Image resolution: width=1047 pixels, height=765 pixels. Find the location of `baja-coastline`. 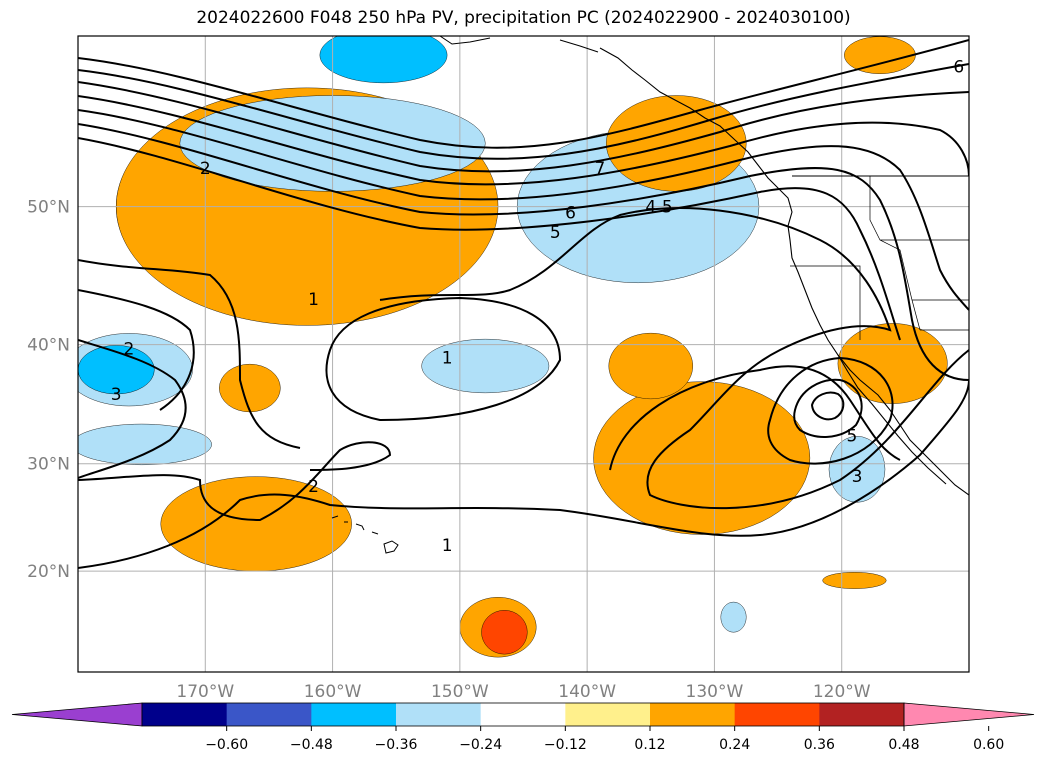

baja-coastline is located at coordinates (892, 419).